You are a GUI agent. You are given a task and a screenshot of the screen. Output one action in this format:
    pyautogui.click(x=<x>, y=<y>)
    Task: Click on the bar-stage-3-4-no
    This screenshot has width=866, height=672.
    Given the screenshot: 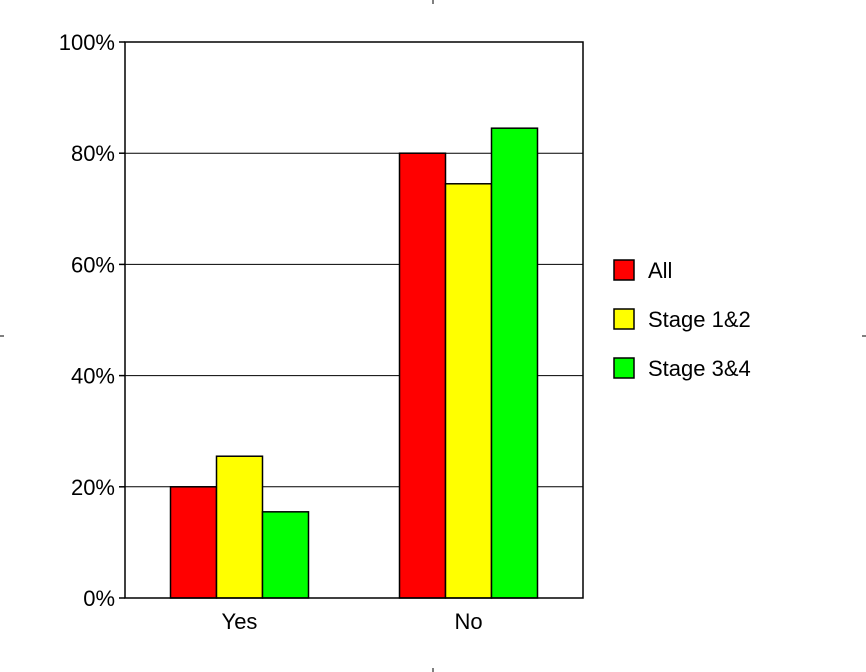 What is the action you would take?
    pyautogui.click(x=514, y=363)
    